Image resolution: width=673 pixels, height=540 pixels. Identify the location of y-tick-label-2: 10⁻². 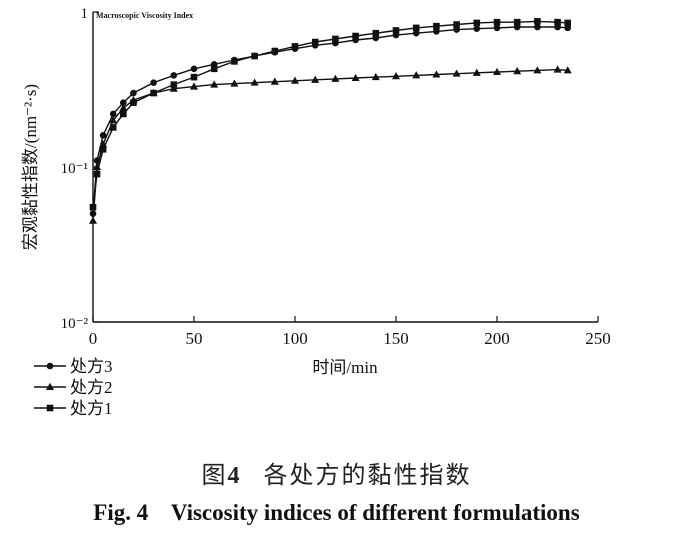
(75, 324).